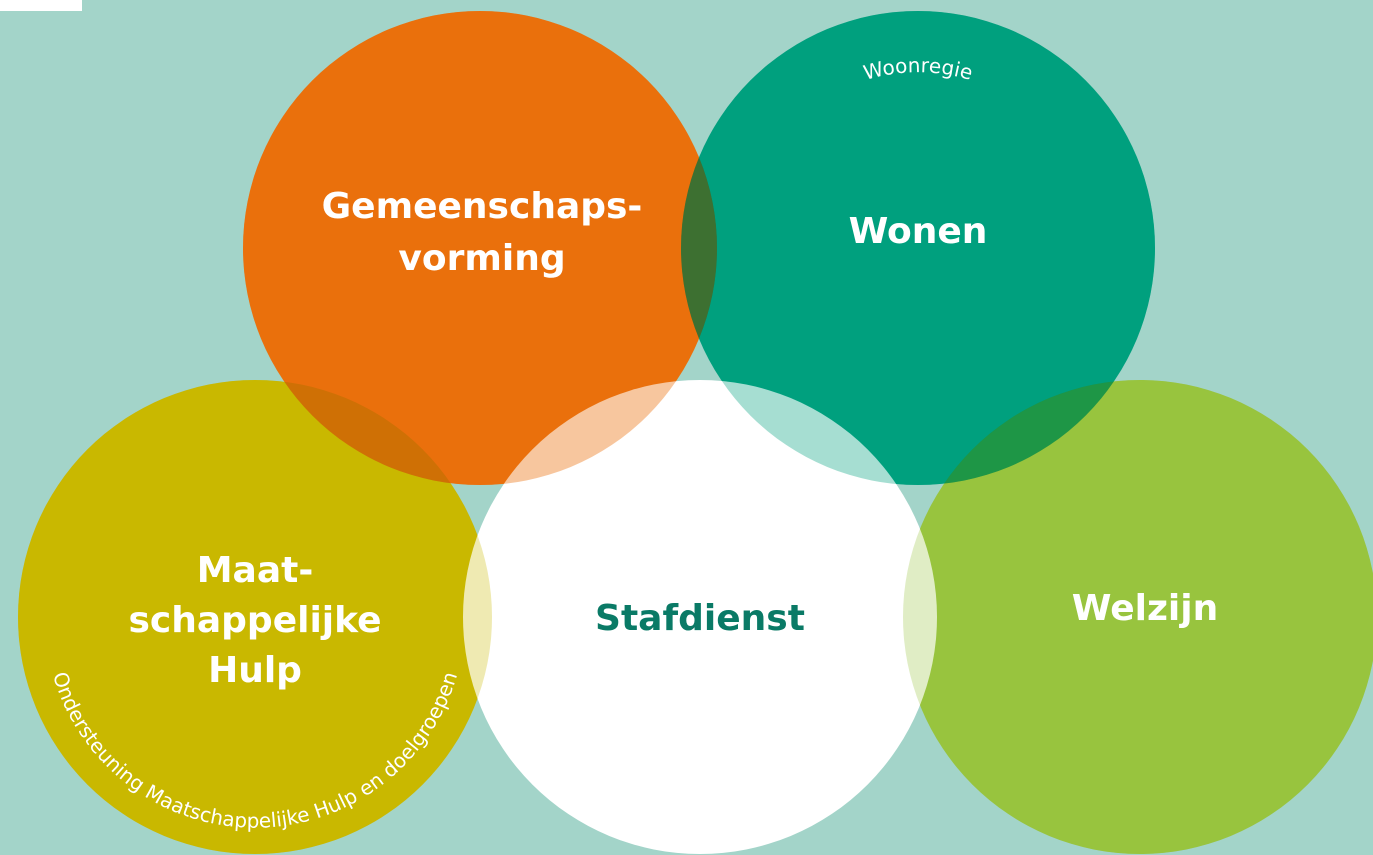  What do you see at coordinates (255, 570) in the screenshot?
I see `label: Maat-` at bounding box center [255, 570].